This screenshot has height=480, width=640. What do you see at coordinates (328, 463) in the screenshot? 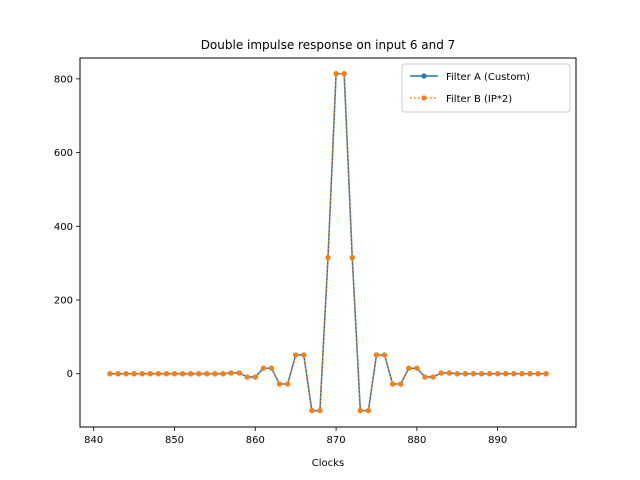
I see `x-axis-label: Clocks` at bounding box center [328, 463].